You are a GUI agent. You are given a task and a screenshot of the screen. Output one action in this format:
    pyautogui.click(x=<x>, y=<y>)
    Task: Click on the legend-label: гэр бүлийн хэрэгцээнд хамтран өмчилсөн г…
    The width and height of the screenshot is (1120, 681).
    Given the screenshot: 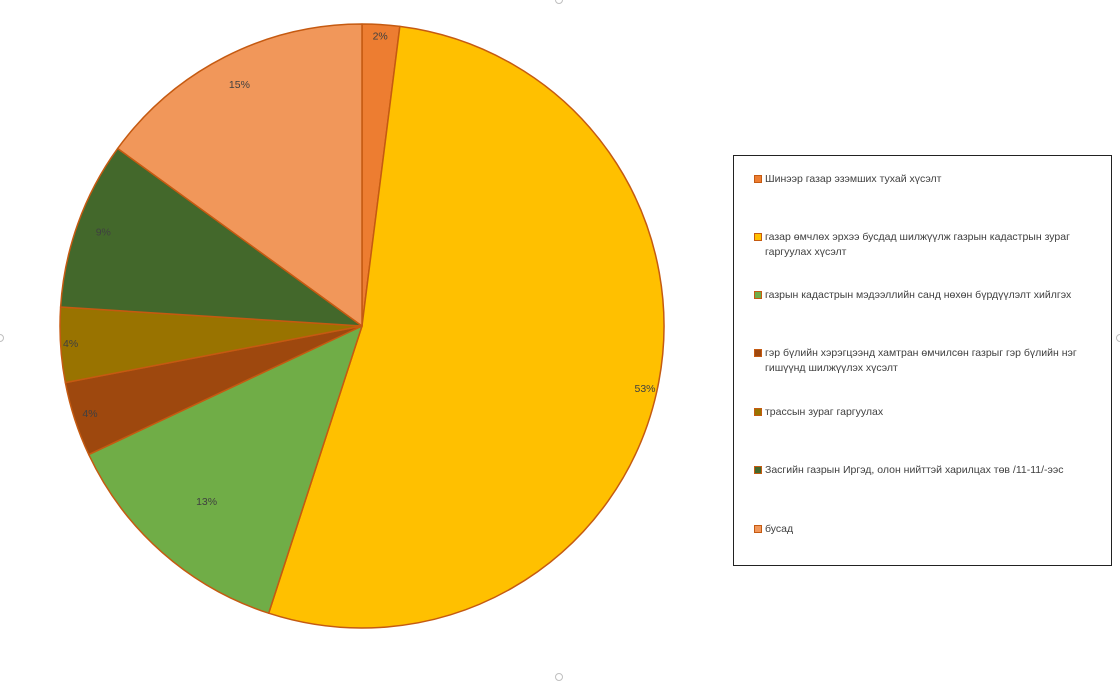 What is the action you would take?
    pyautogui.click(x=921, y=360)
    